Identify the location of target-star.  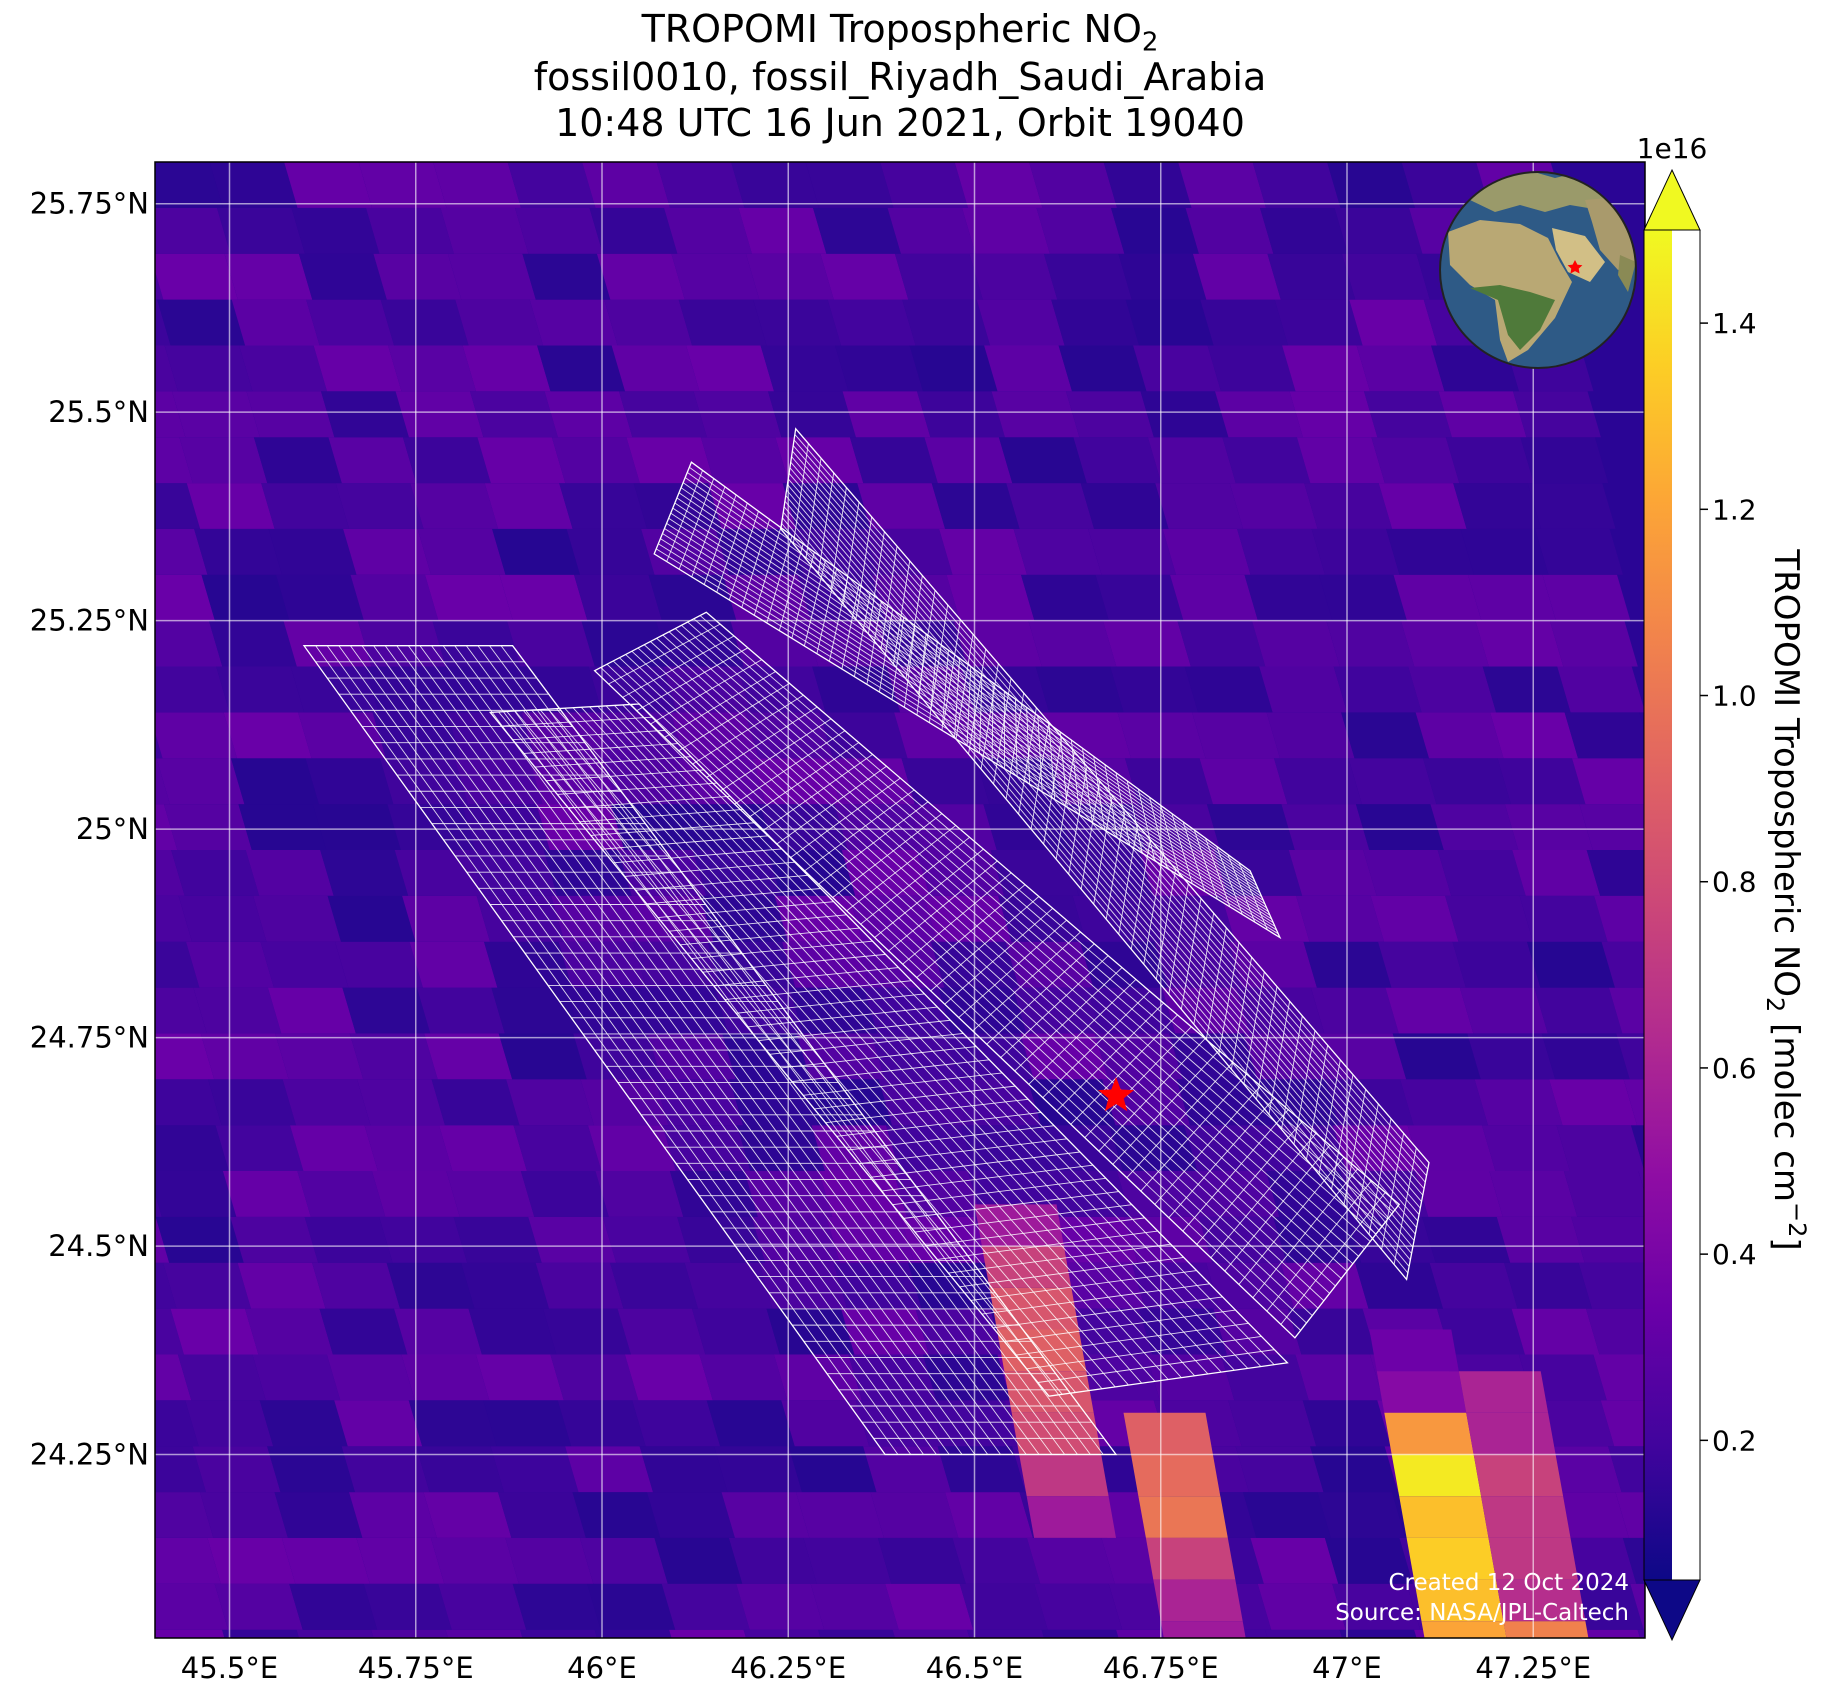
(1116, 1094).